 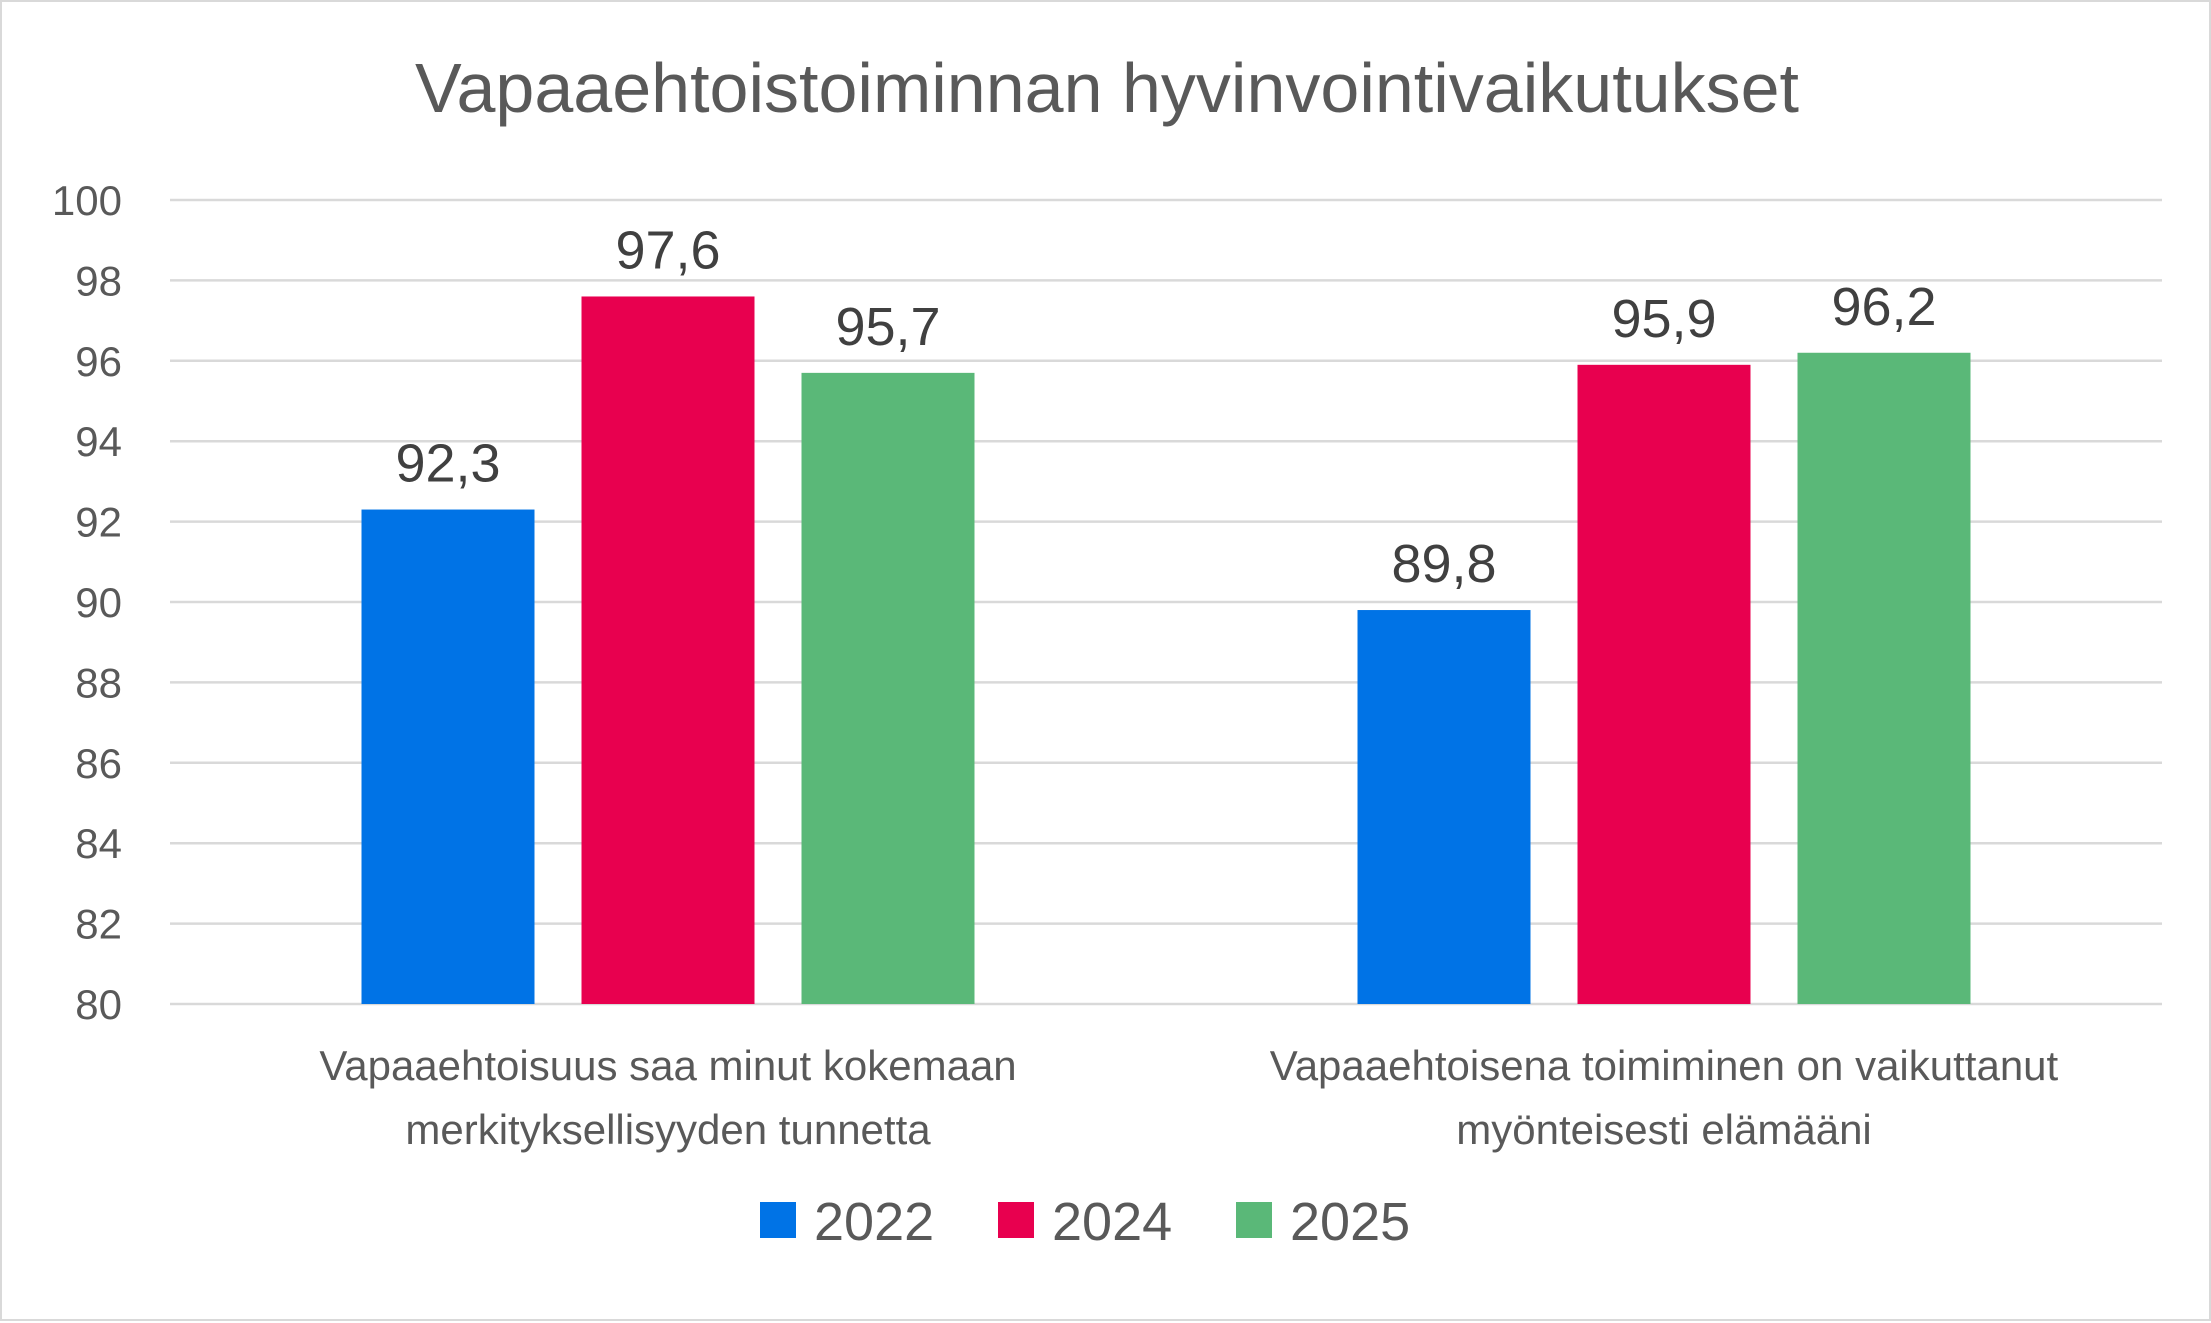 What do you see at coordinates (1664, 1065) in the screenshot?
I see `category-label: Vapaaehtoisena toimiminen on vaikuttanut` at bounding box center [1664, 1065].